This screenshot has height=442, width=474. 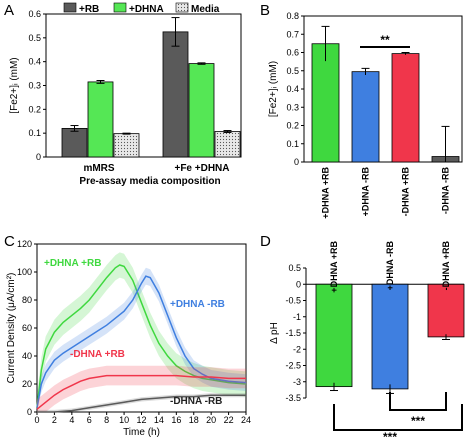 I want to click on x-tick-label: 8, so click(x=106, y=420).